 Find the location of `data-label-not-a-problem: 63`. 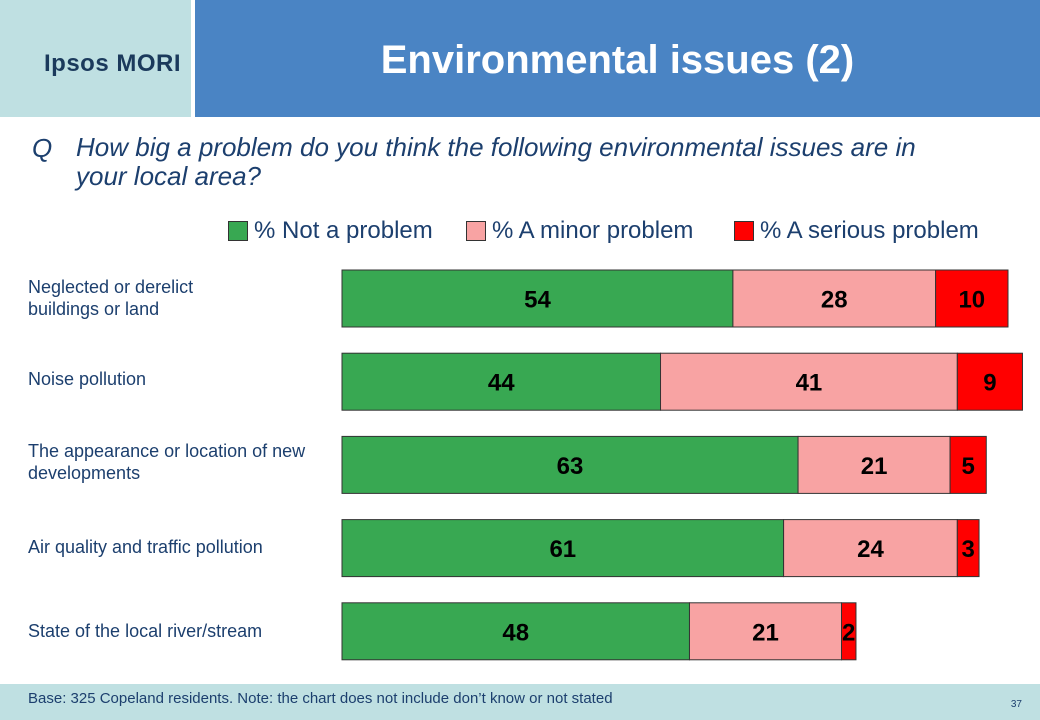

data-label-not-a-problem: 63 is located at coordinates (570, 466).